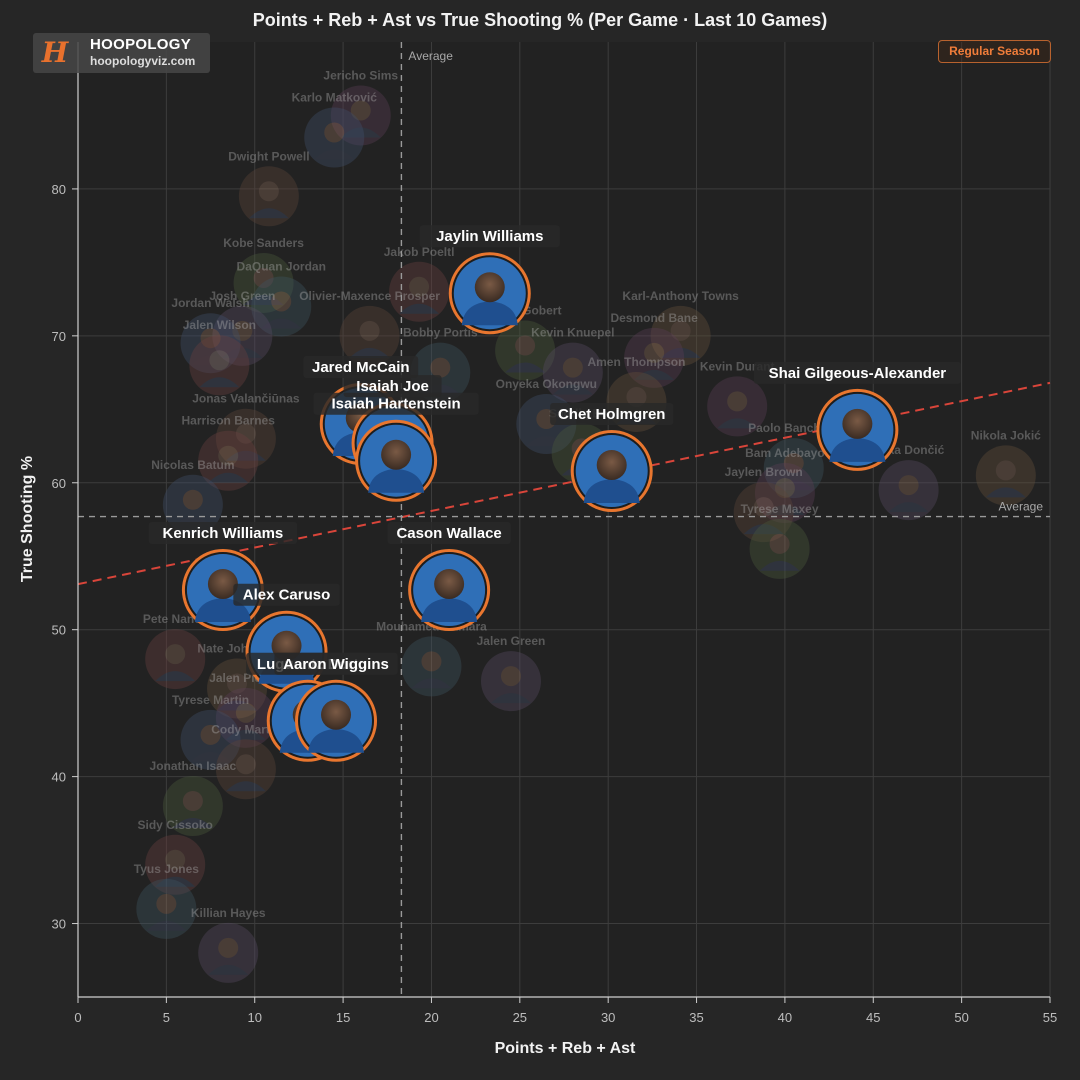 Image resolution: width=1080 pixels, height=1080 pixels. I want to click on x-tick-label: 30, so click(608, 1017).